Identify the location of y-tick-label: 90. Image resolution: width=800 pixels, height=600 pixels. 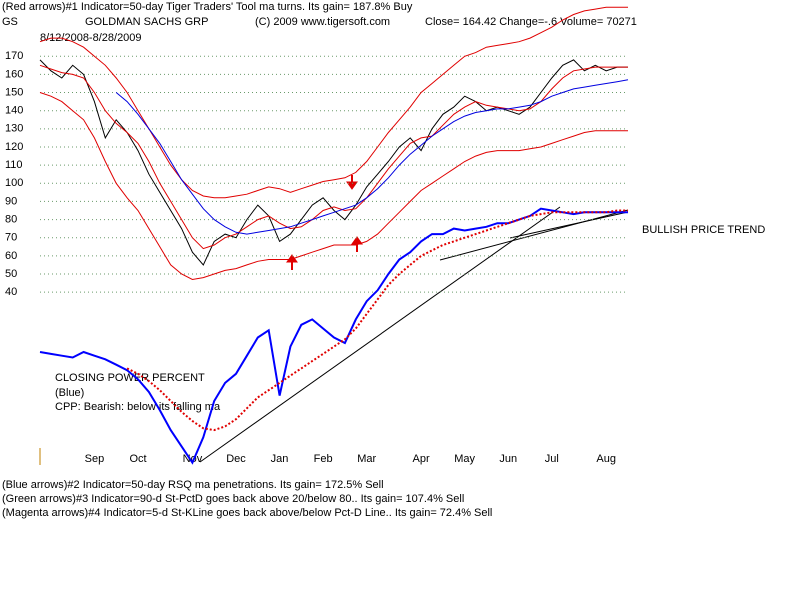
(11, 201).